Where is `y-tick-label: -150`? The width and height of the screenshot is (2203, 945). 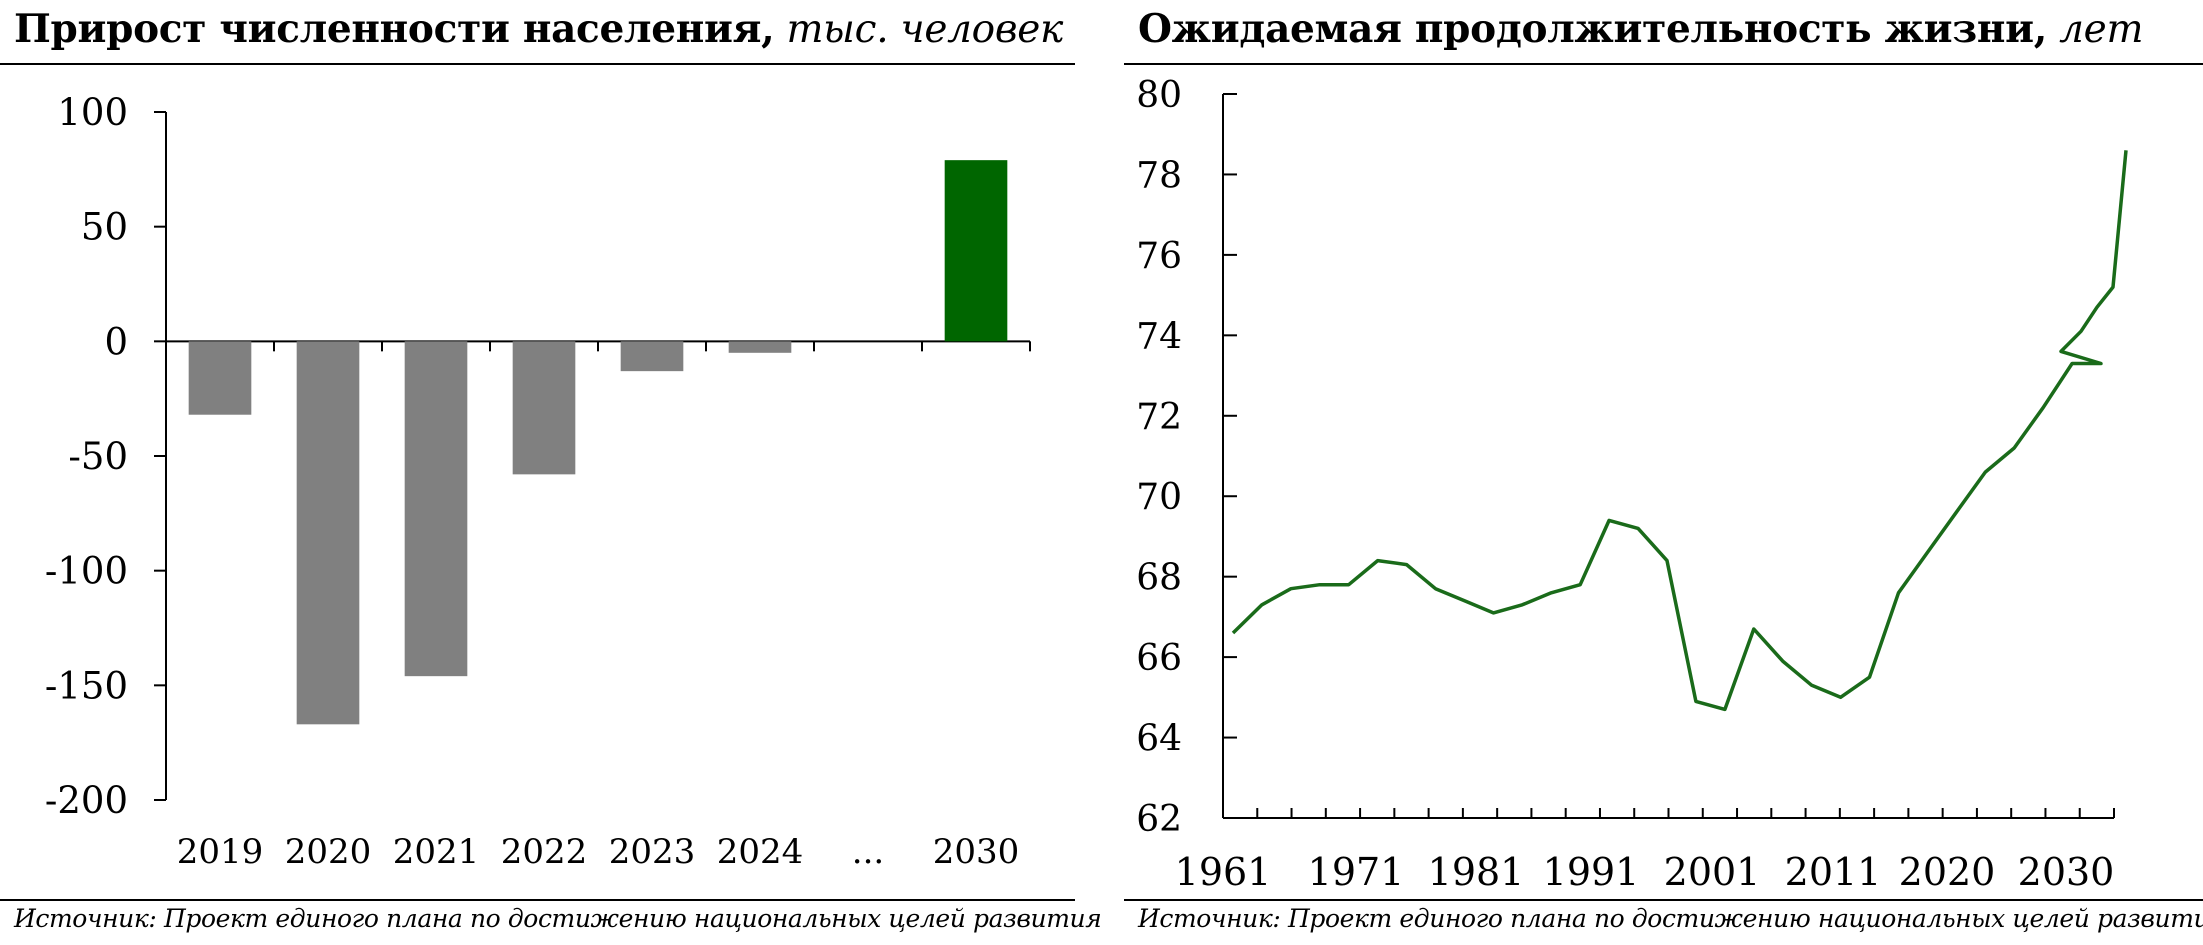 y-tick-label: -150 is located at coordinates (86, 685).